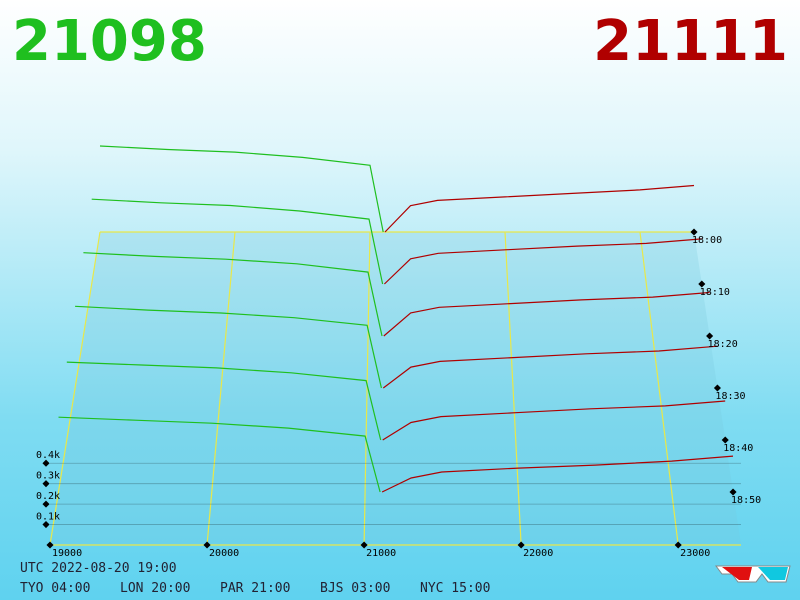 The height and width of the screenshot is (600, 800). Describe the element at coordinates (723, 344) in the screenshot. I see `time-label: 18:20` at that location.